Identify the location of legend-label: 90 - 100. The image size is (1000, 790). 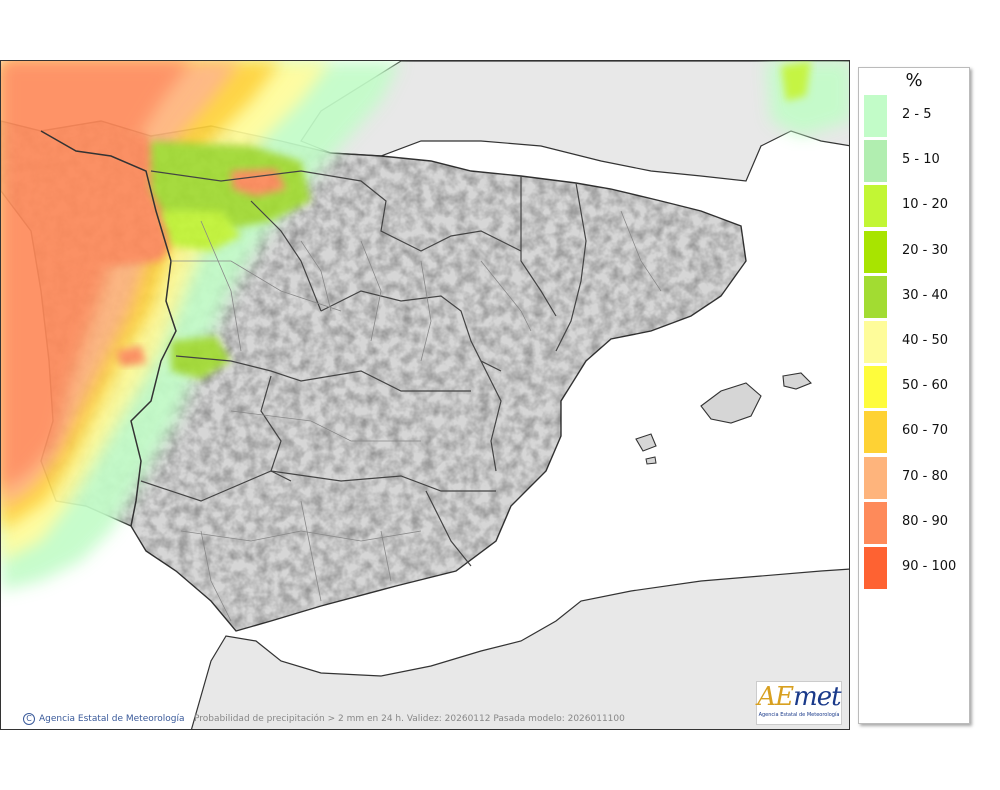
(929, 566).